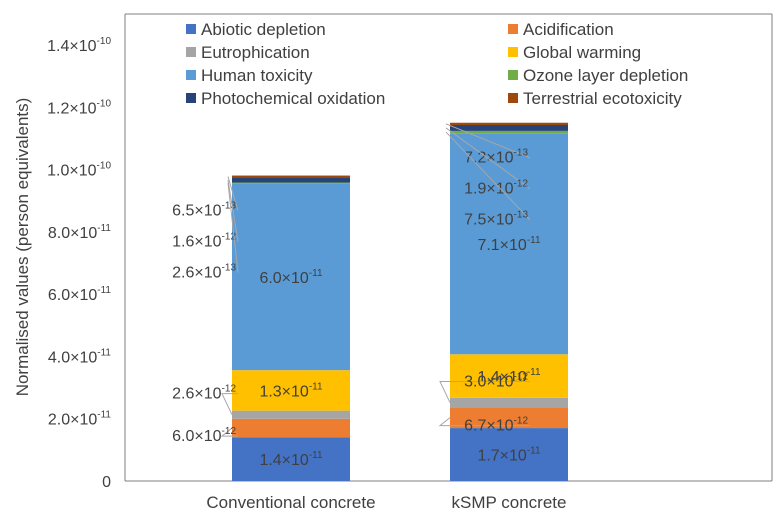 Image resolution: width=774 pixels, height=515 pixels. I want to click on y-tick-label: 1.4×10⁻¹⁰, so click(79, 45).